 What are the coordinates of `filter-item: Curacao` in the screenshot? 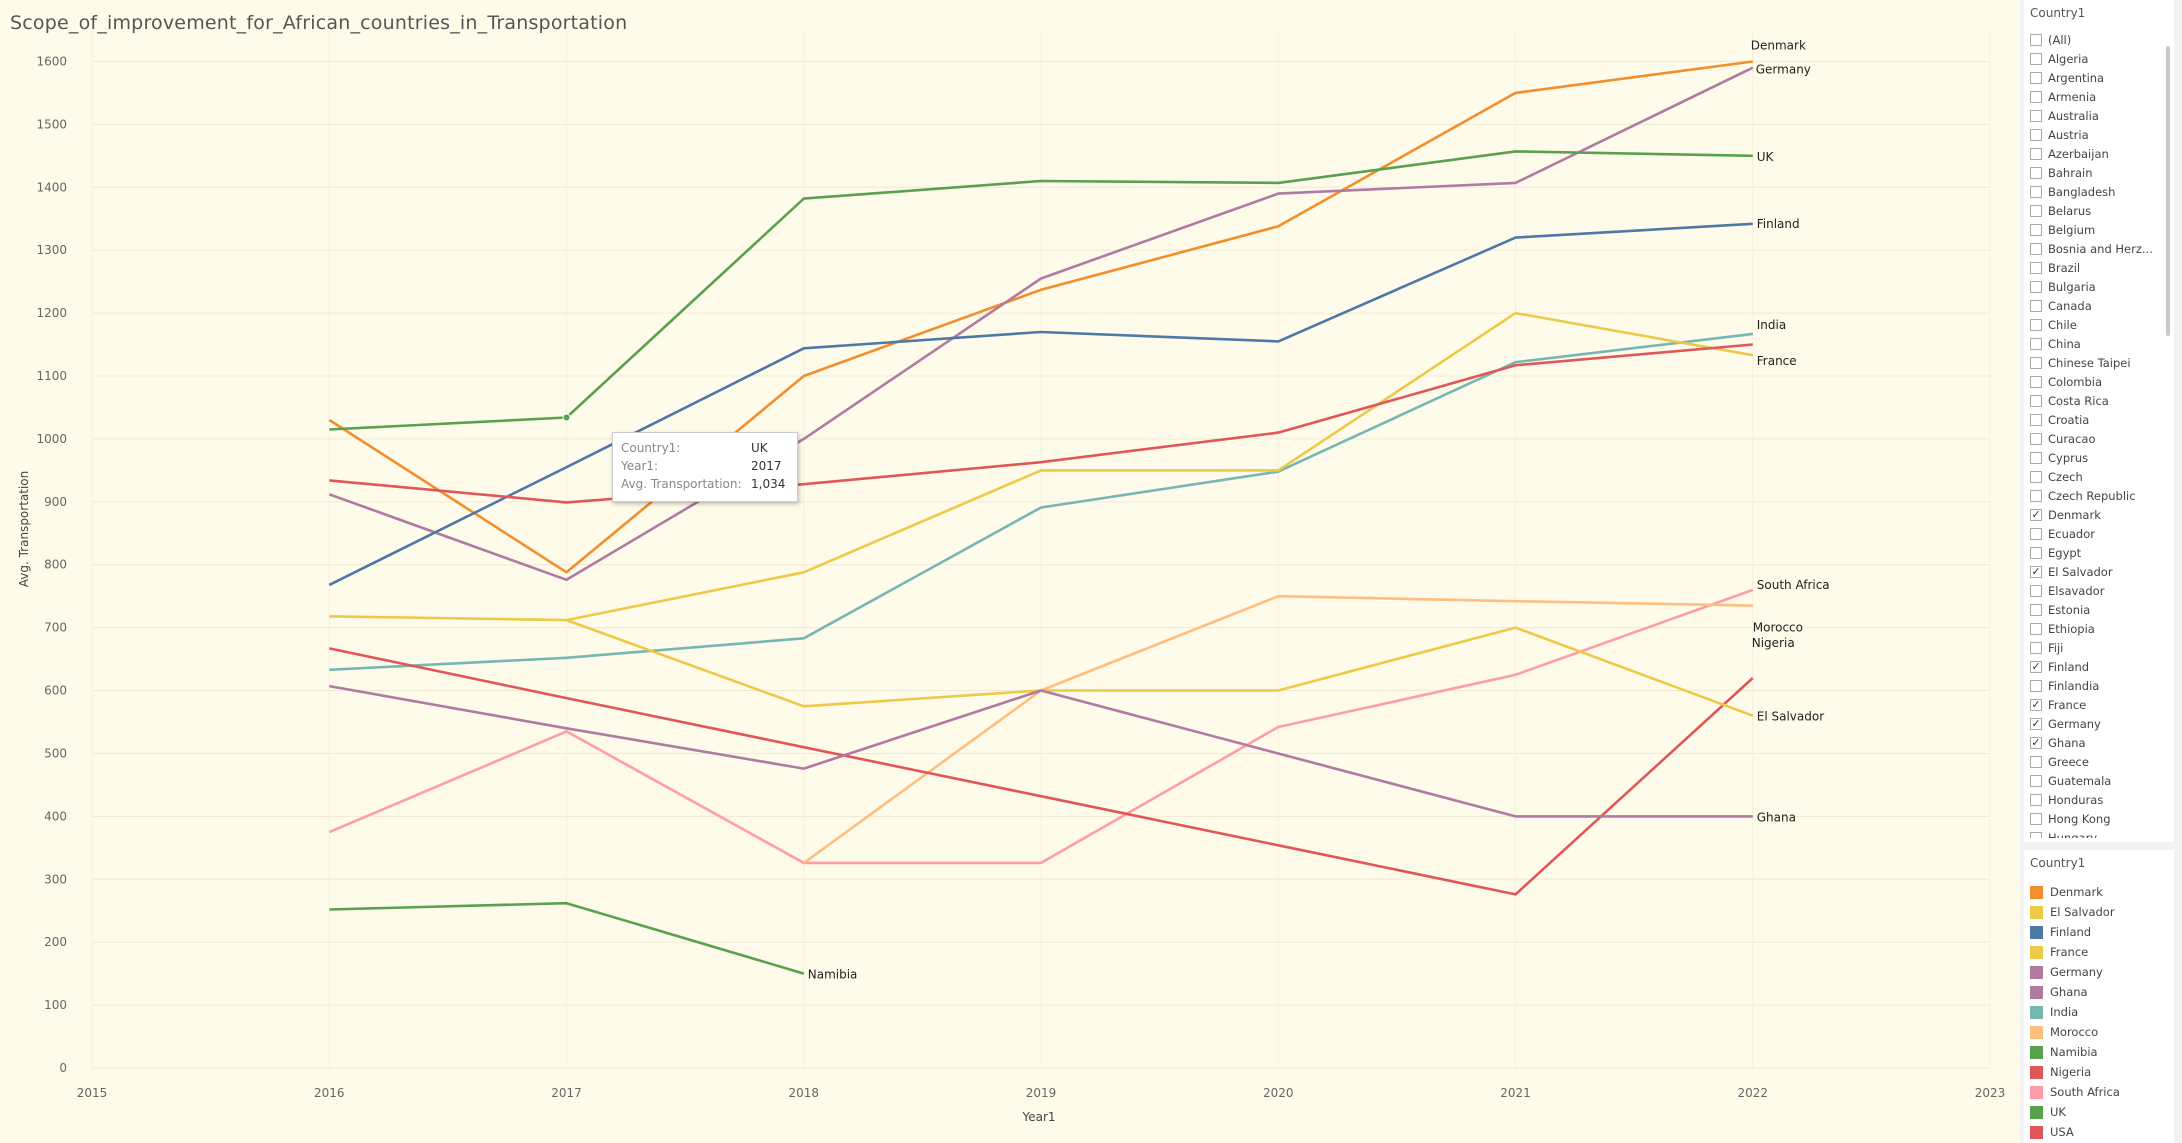 It's located at (2096, 438).